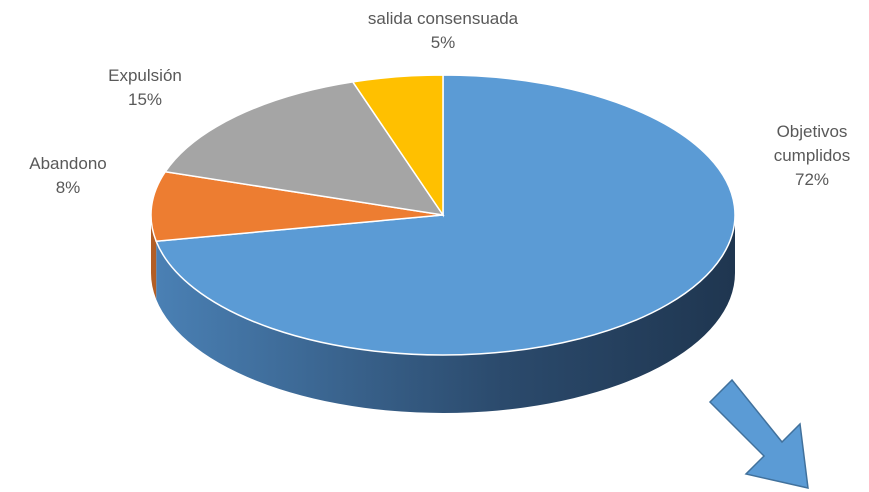 The height and width of the screenshot is (492, 869). I want to click on data-label: salida consensuada 5%, so click(443, 31).